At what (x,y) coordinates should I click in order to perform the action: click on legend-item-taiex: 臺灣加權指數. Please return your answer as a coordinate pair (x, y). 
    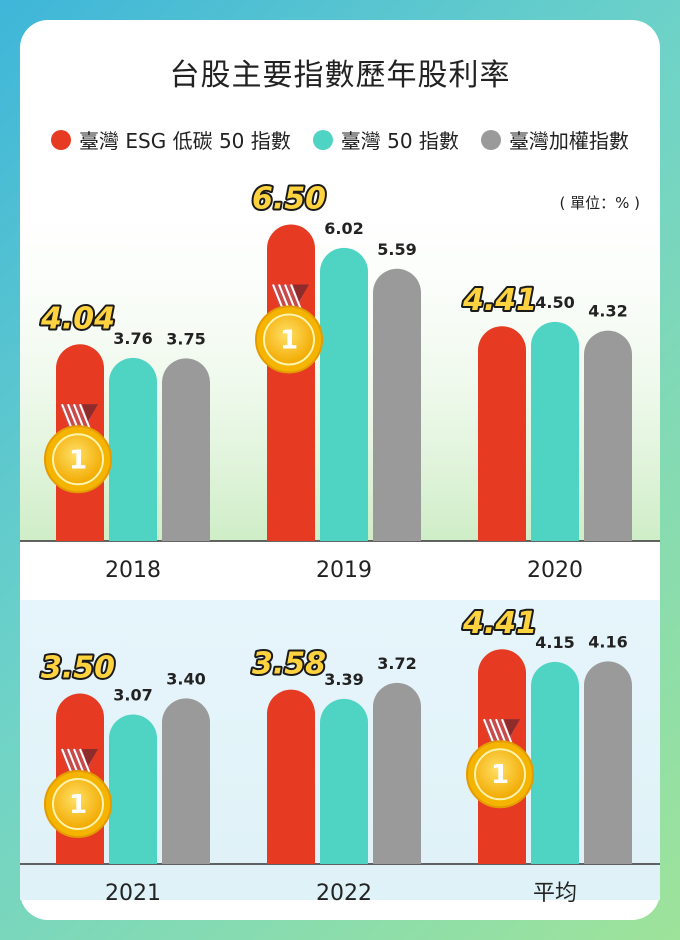
    Looking at the image, I should click on (554, 139).